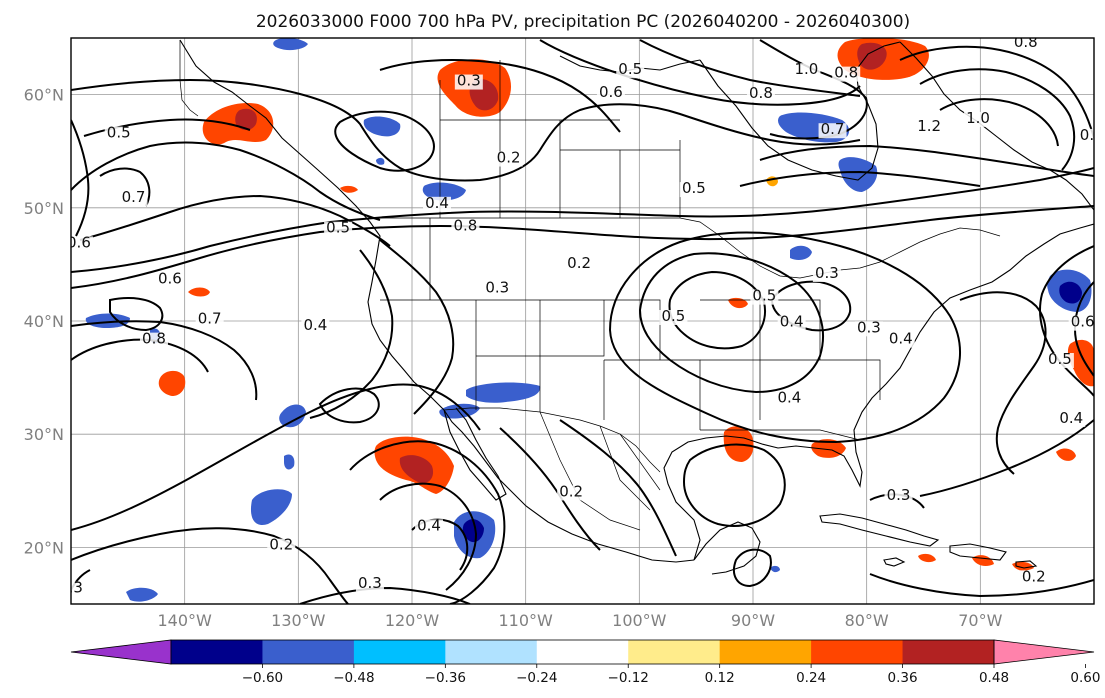 The image size is (1105, 698). What do you see at coordinates (1026, 564) in the screenshot?
I see `coastline-puerto-rico` at bounding box center [1026, 564].